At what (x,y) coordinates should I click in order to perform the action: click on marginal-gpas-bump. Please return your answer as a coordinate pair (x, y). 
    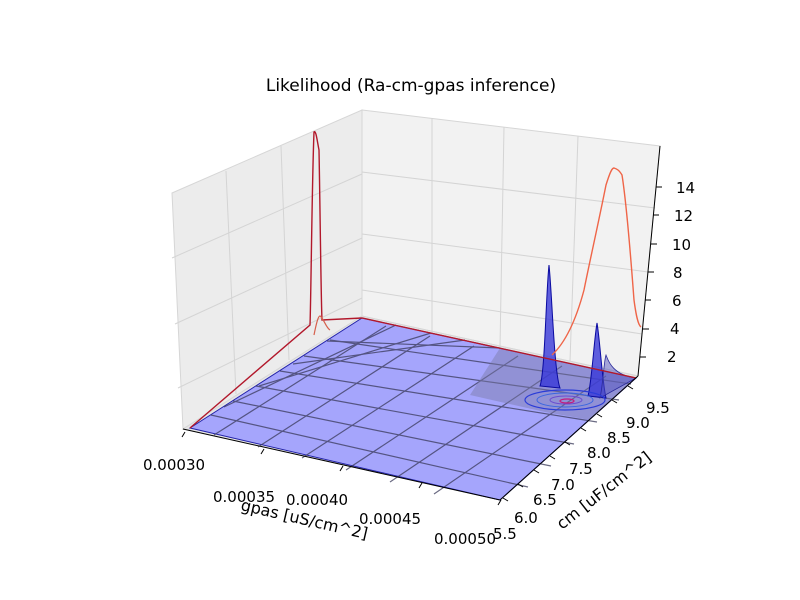
    Looking at the image, I should click on (322, 325).